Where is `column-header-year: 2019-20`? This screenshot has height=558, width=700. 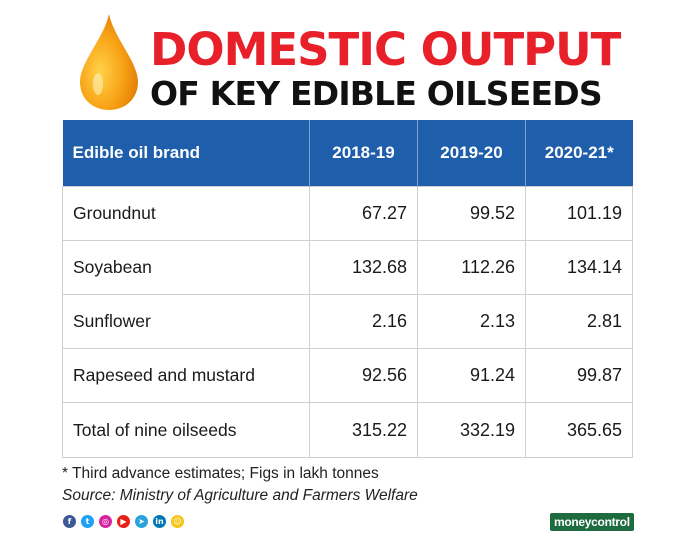 column-header-year: 2019-20 is located at coordinates (471, 153).